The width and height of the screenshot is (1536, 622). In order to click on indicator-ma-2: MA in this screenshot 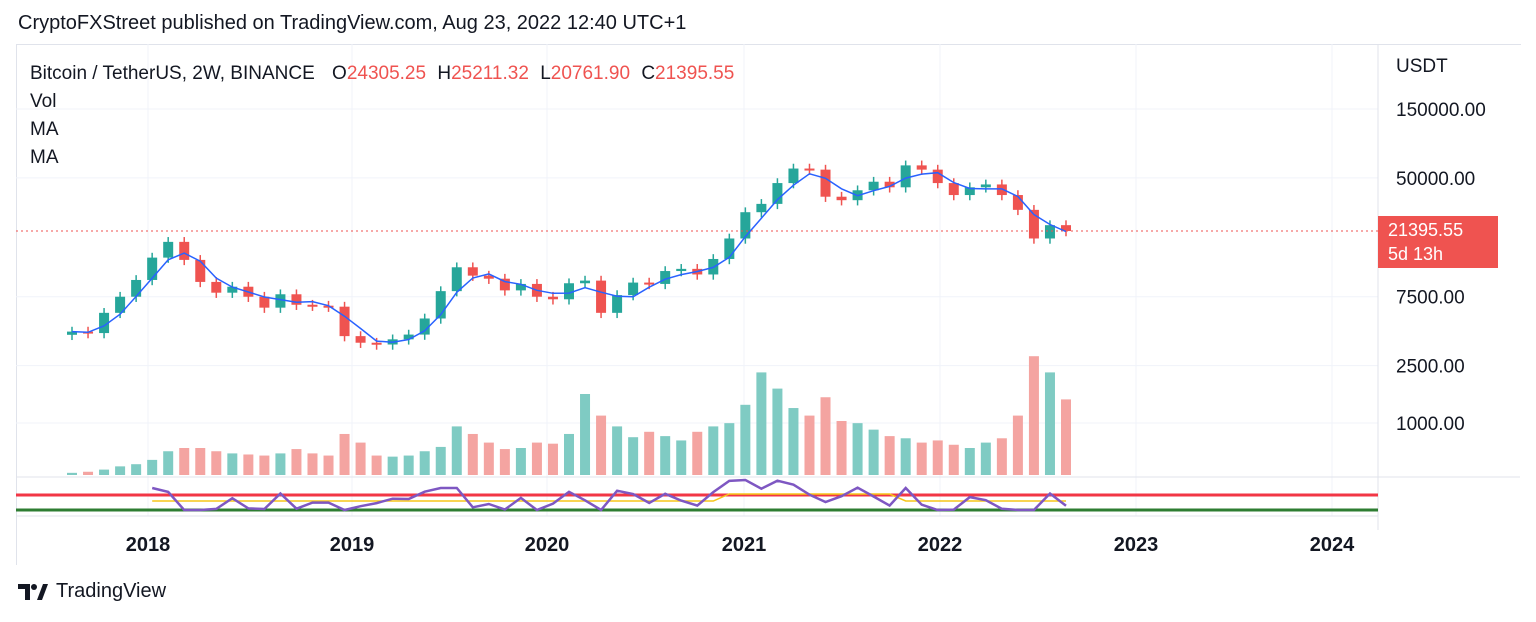, I will do `click(44, 157)`.